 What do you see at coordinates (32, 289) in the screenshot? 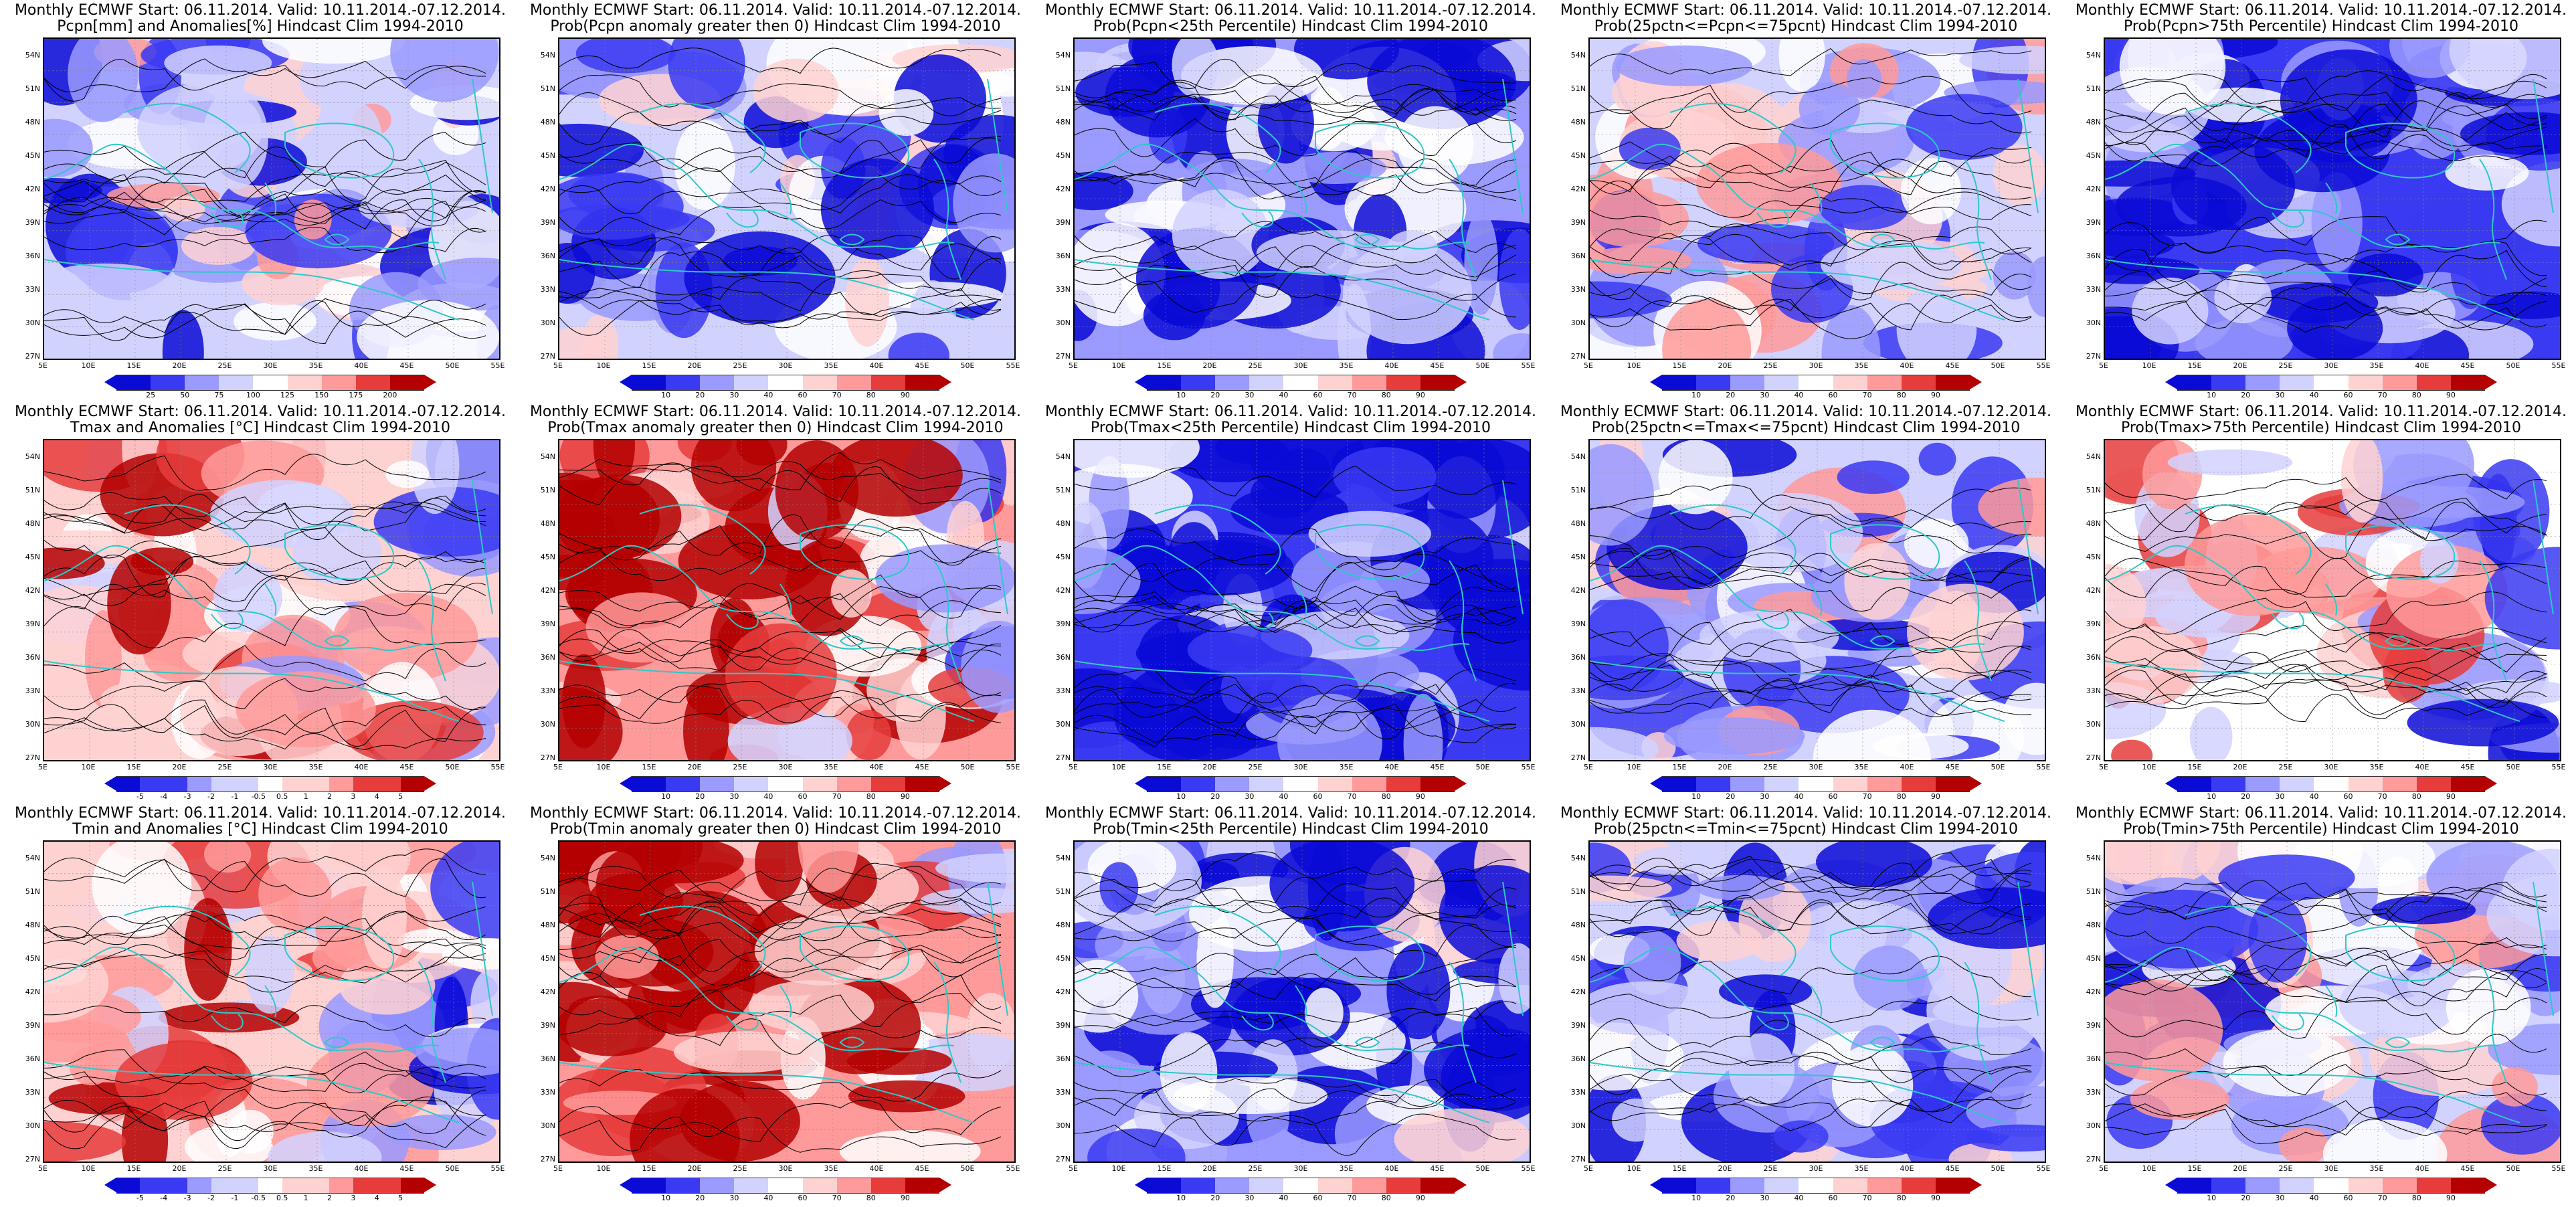
I see `latitude-label: 33N` at bounding box center [32, 289].